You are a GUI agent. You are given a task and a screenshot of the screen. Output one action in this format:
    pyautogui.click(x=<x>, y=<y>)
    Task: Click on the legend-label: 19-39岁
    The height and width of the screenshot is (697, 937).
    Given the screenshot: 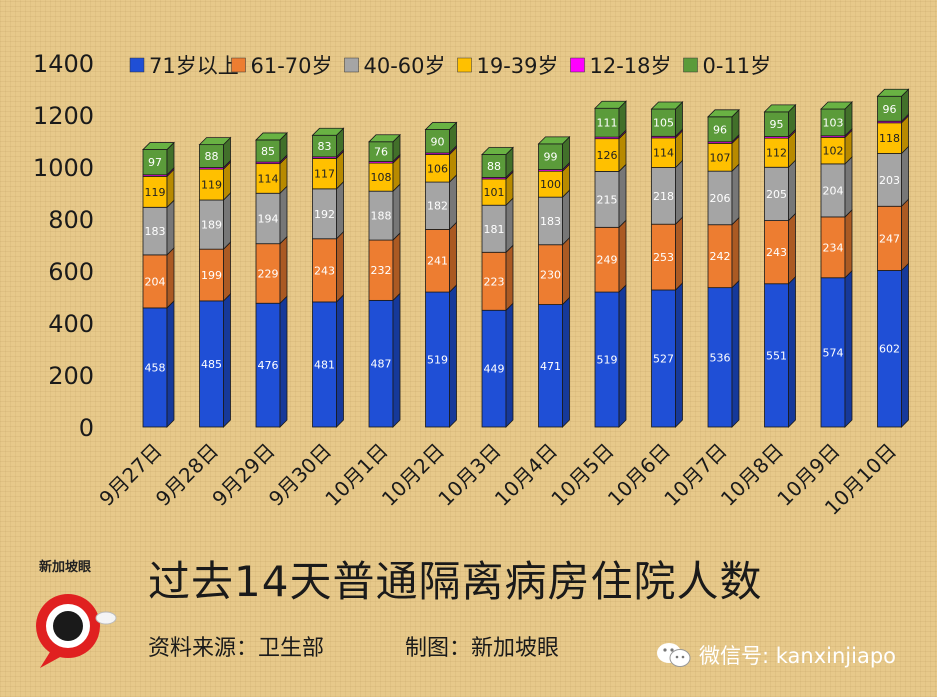 What is the action you would take?
    pyautogui.click(x=518, y=66)
    